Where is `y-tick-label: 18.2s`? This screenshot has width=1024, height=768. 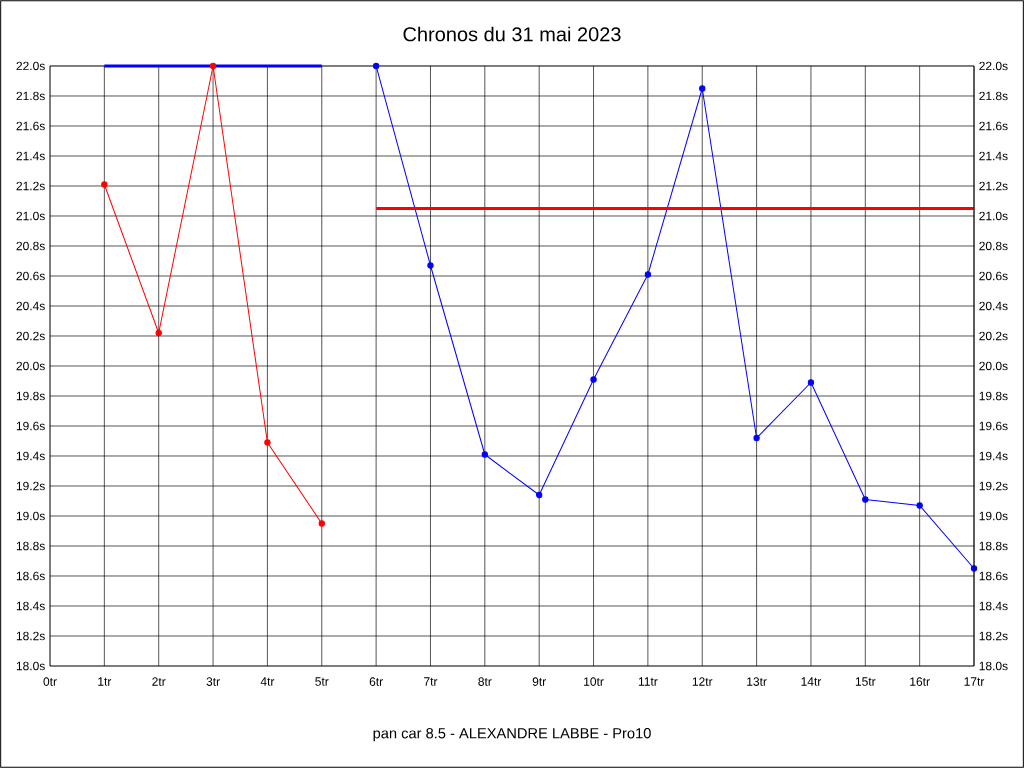 y-tick-label: 18.2s is located at coordinates (30, 636).